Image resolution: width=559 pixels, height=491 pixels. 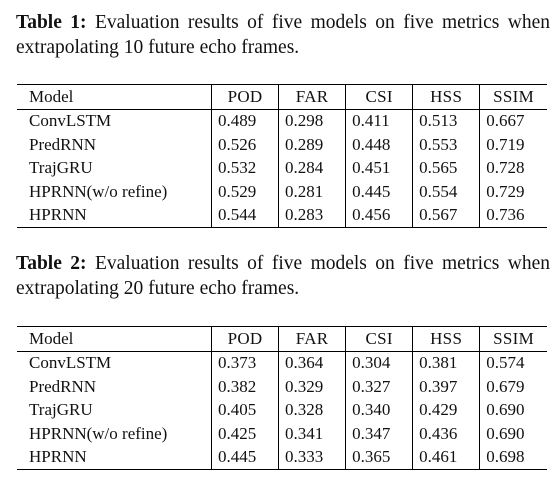 I want to click on table1-col-ssim: SSIM, so click(x=513, y=96).